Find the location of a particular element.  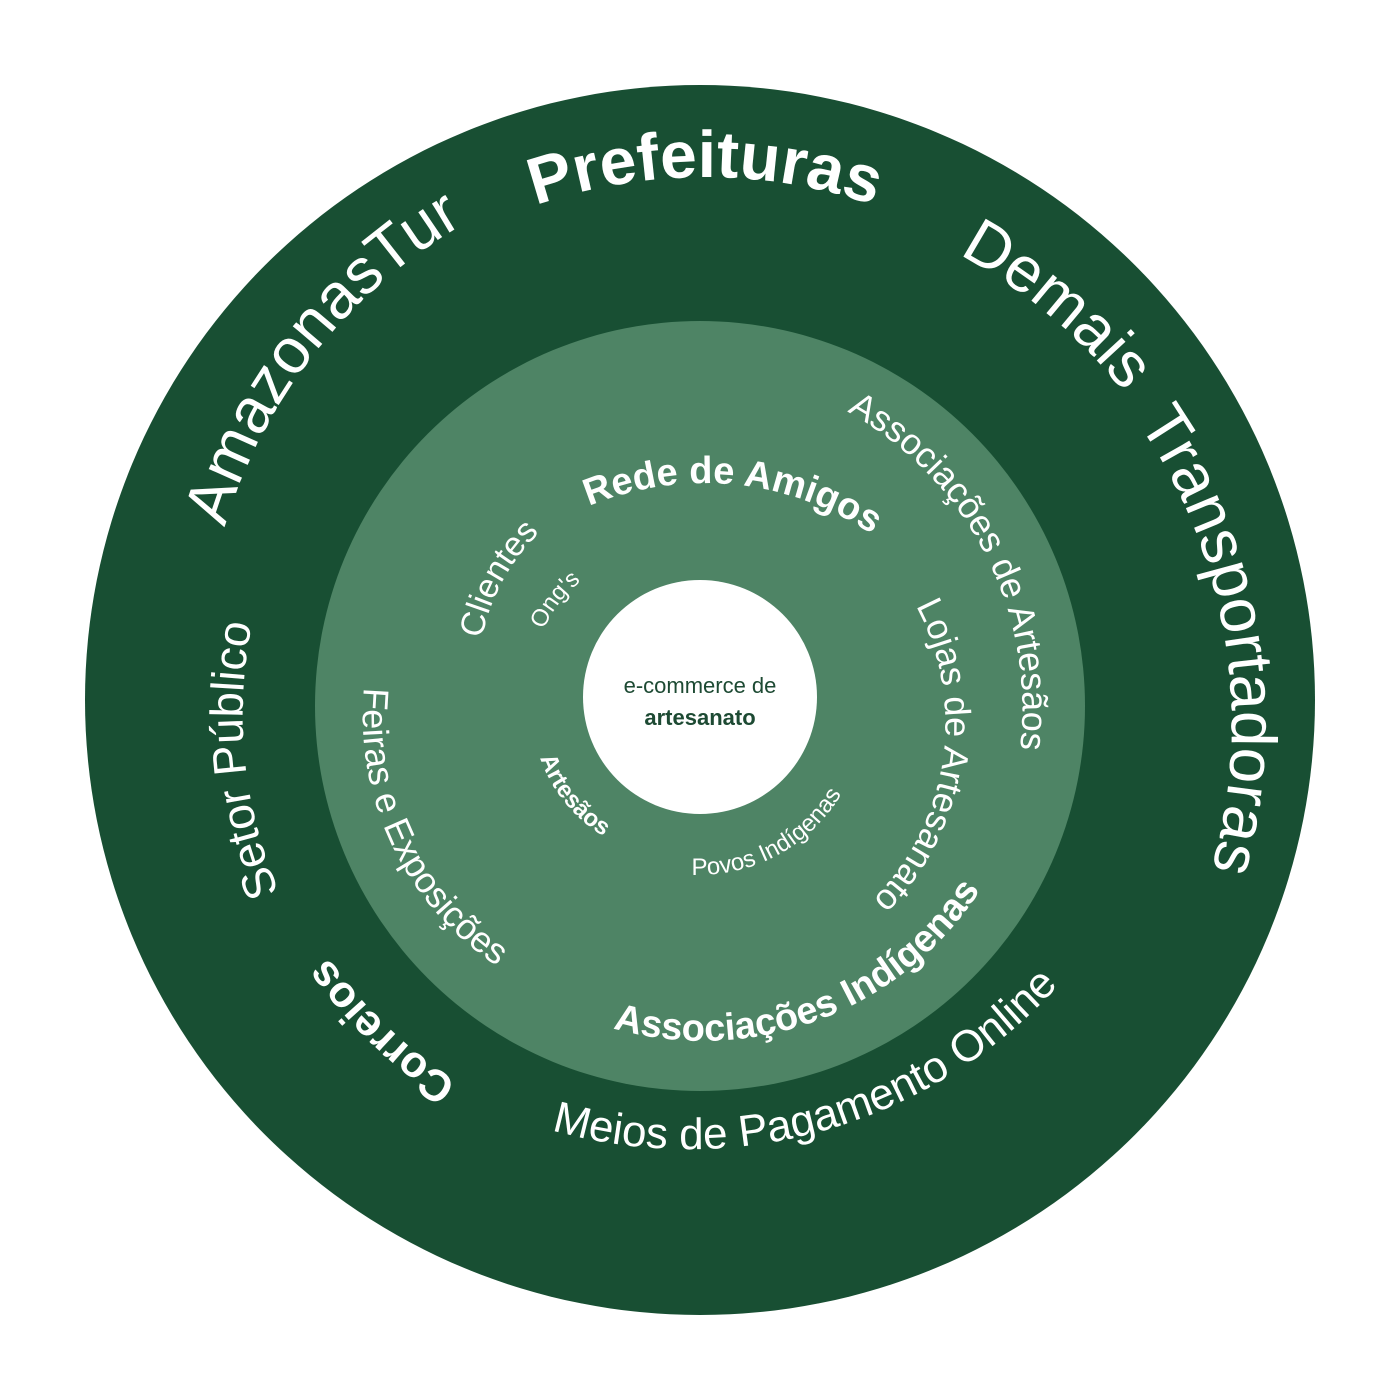

center-title-line1: e-commerce de is located at coordinates (700, 685).